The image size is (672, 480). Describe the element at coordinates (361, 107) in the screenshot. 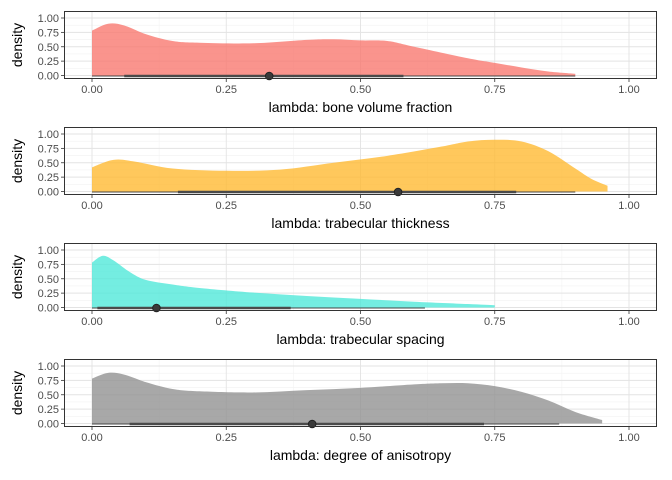

I see `x-axis-label: lambda: bone volume fraction` at that location.